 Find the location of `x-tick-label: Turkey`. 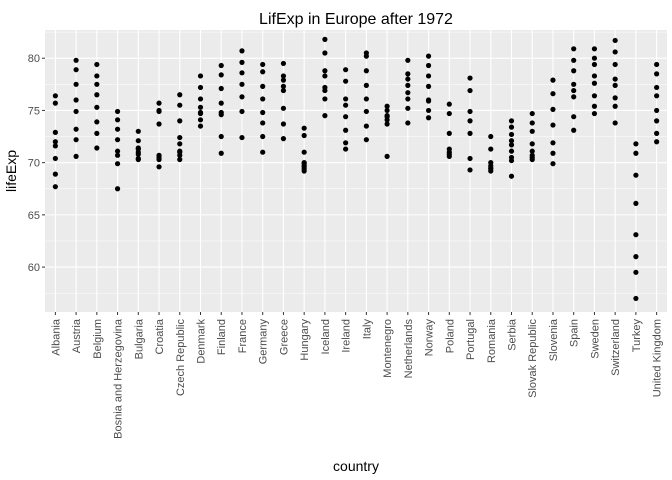

x-tick-label: Turkey is located at coordinates (637, 336).